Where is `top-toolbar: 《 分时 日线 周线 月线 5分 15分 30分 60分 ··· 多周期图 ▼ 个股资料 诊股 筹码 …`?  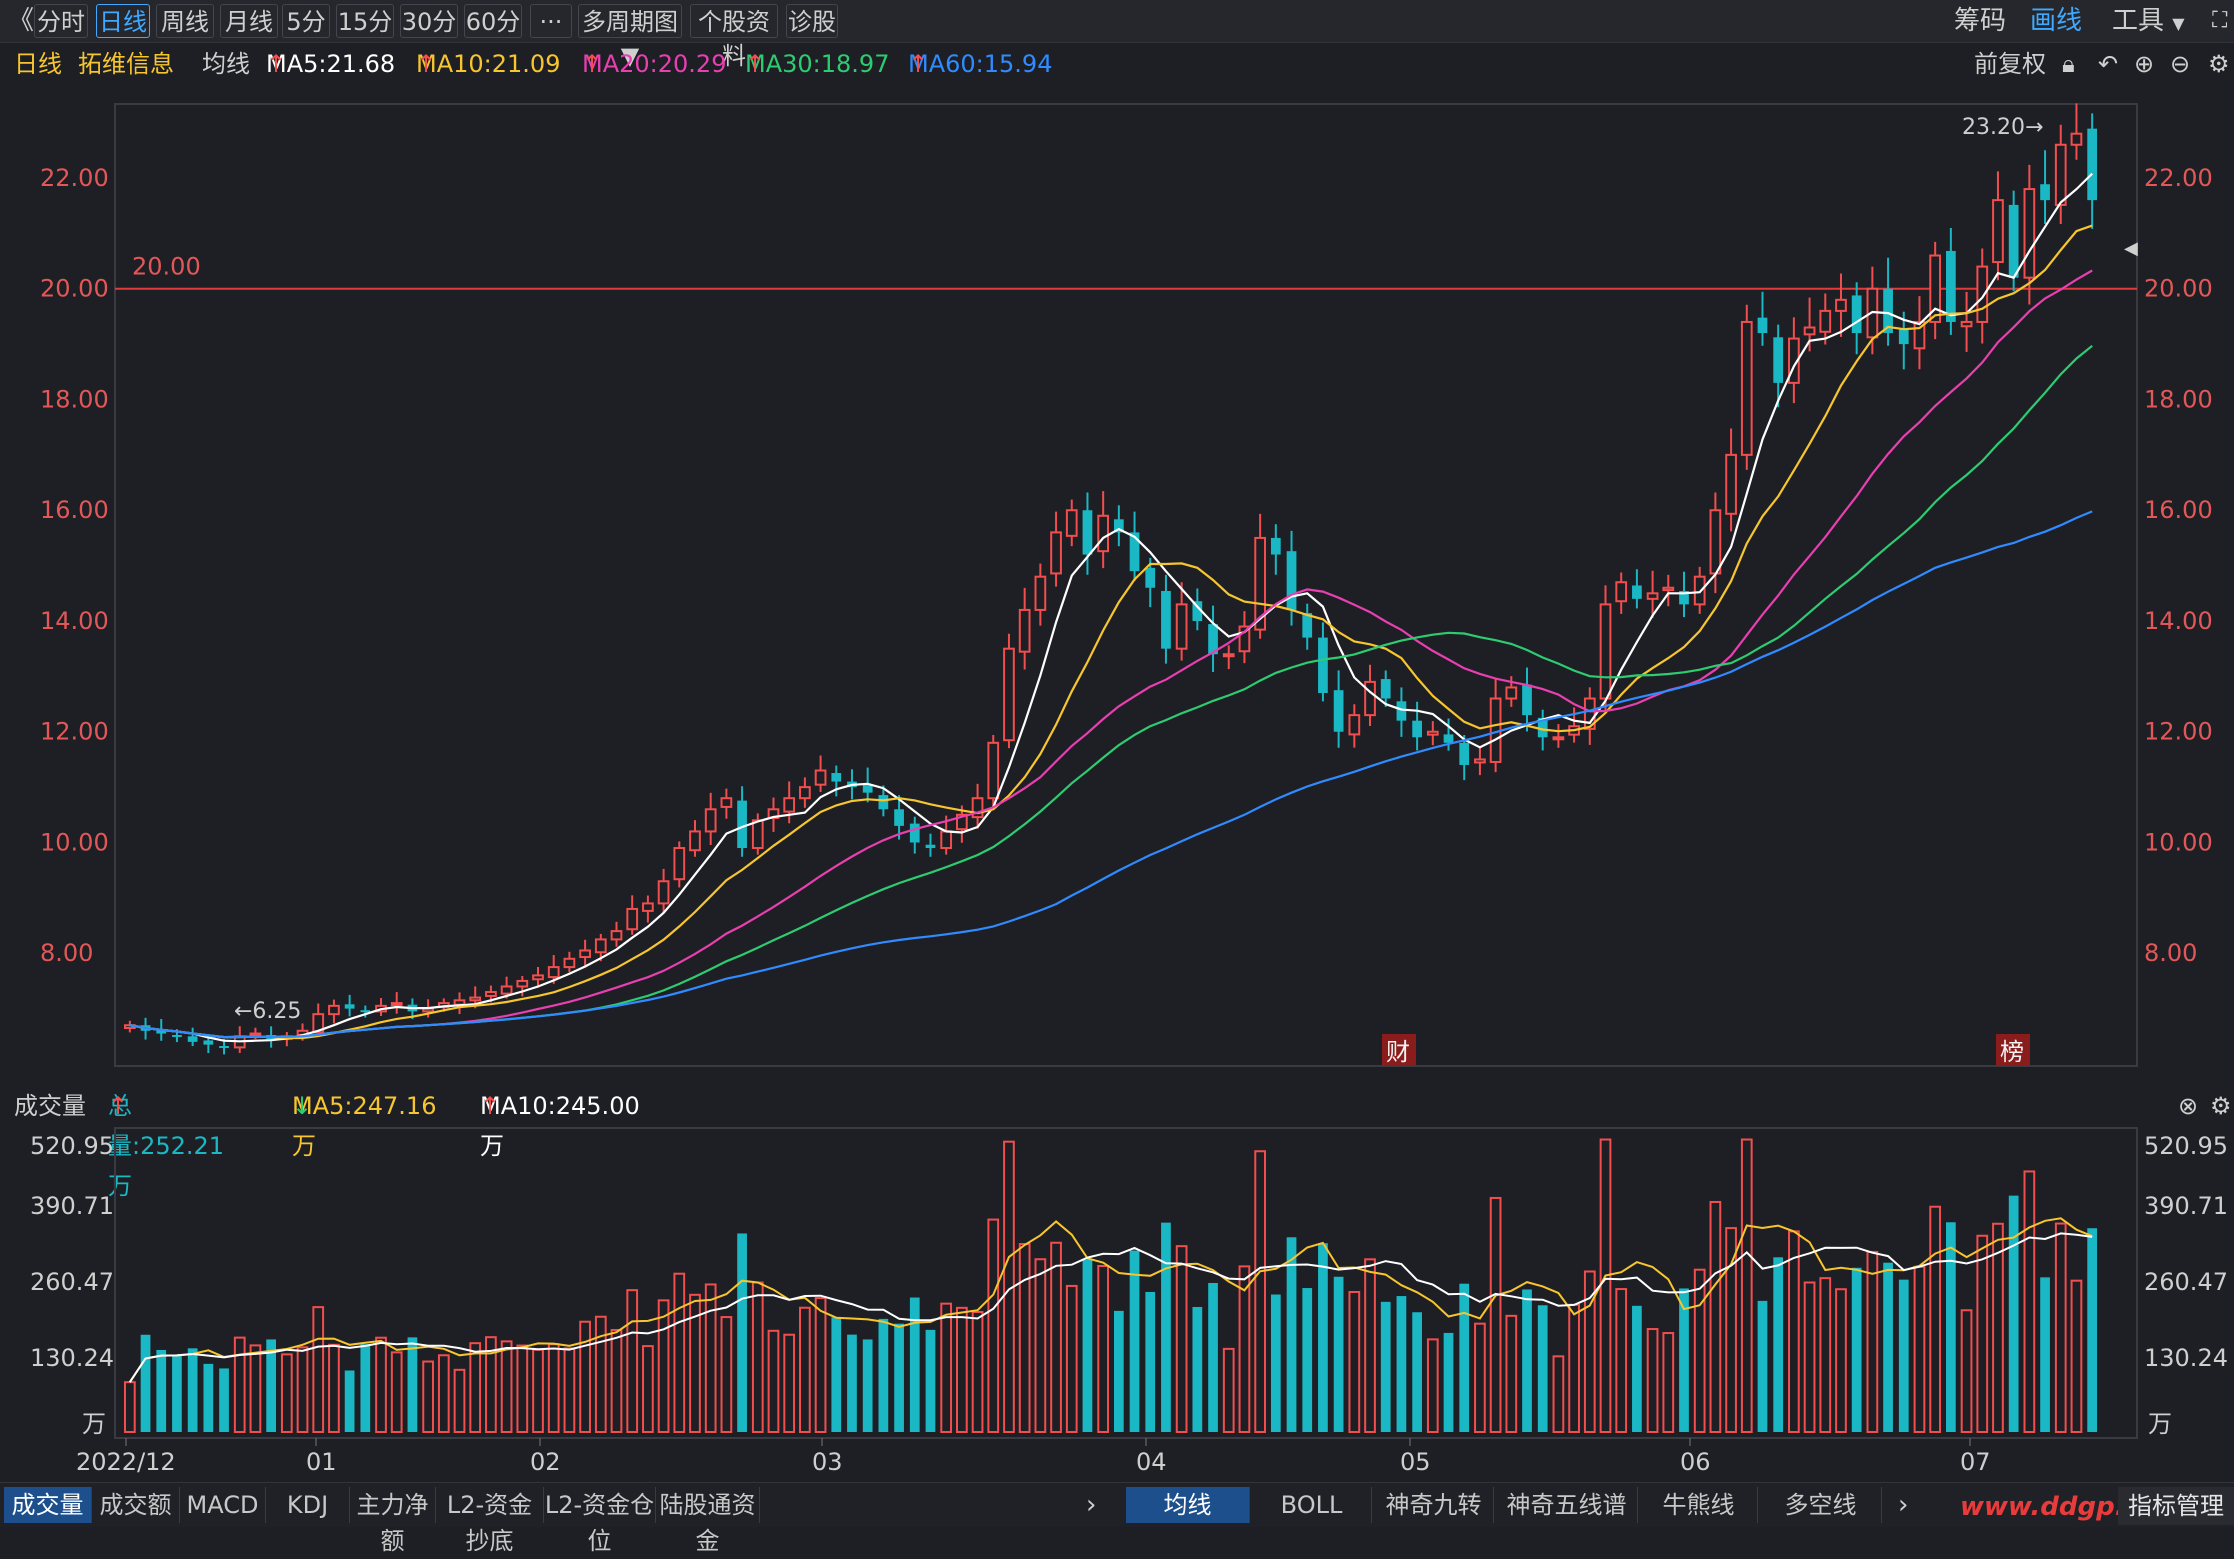 top-toolbar: 《 分时 日线 周线 月线 5分 15分 30分 60分 ··· 多周期图 ▼ 个股资料 诊股 筹码 … is located at coordinates (1117, 35).